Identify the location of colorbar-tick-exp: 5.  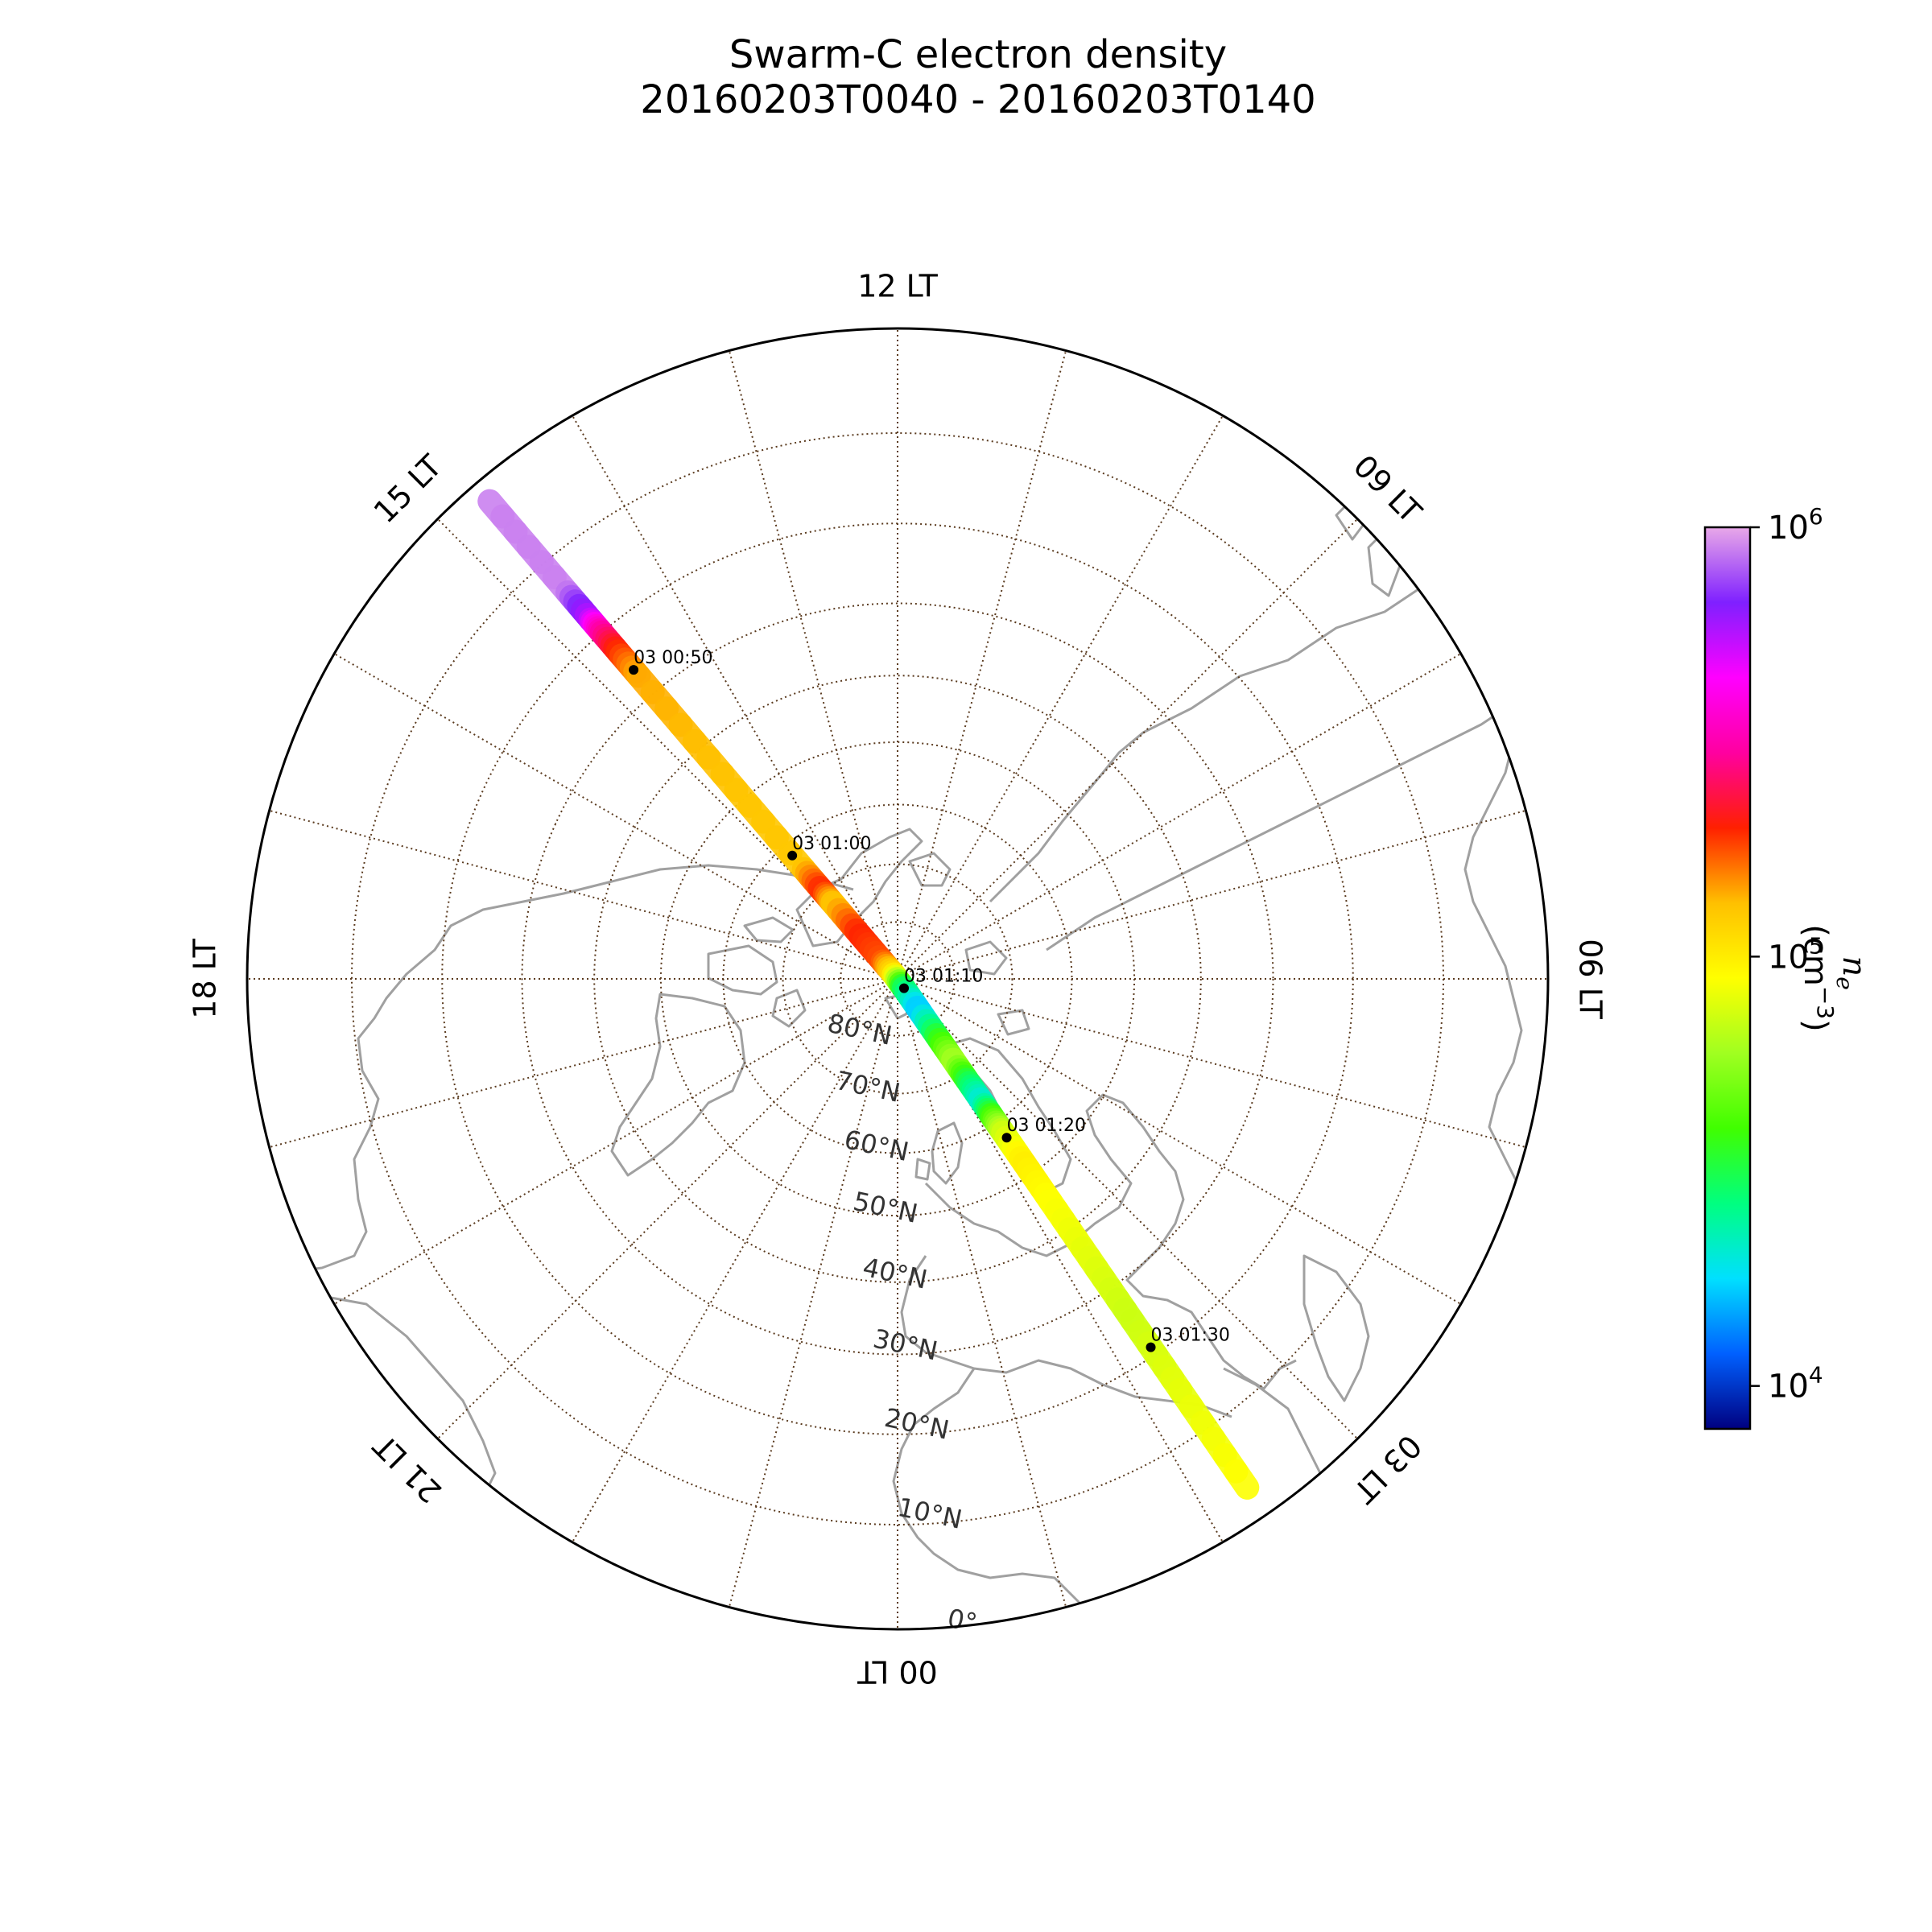
(1816, 945).